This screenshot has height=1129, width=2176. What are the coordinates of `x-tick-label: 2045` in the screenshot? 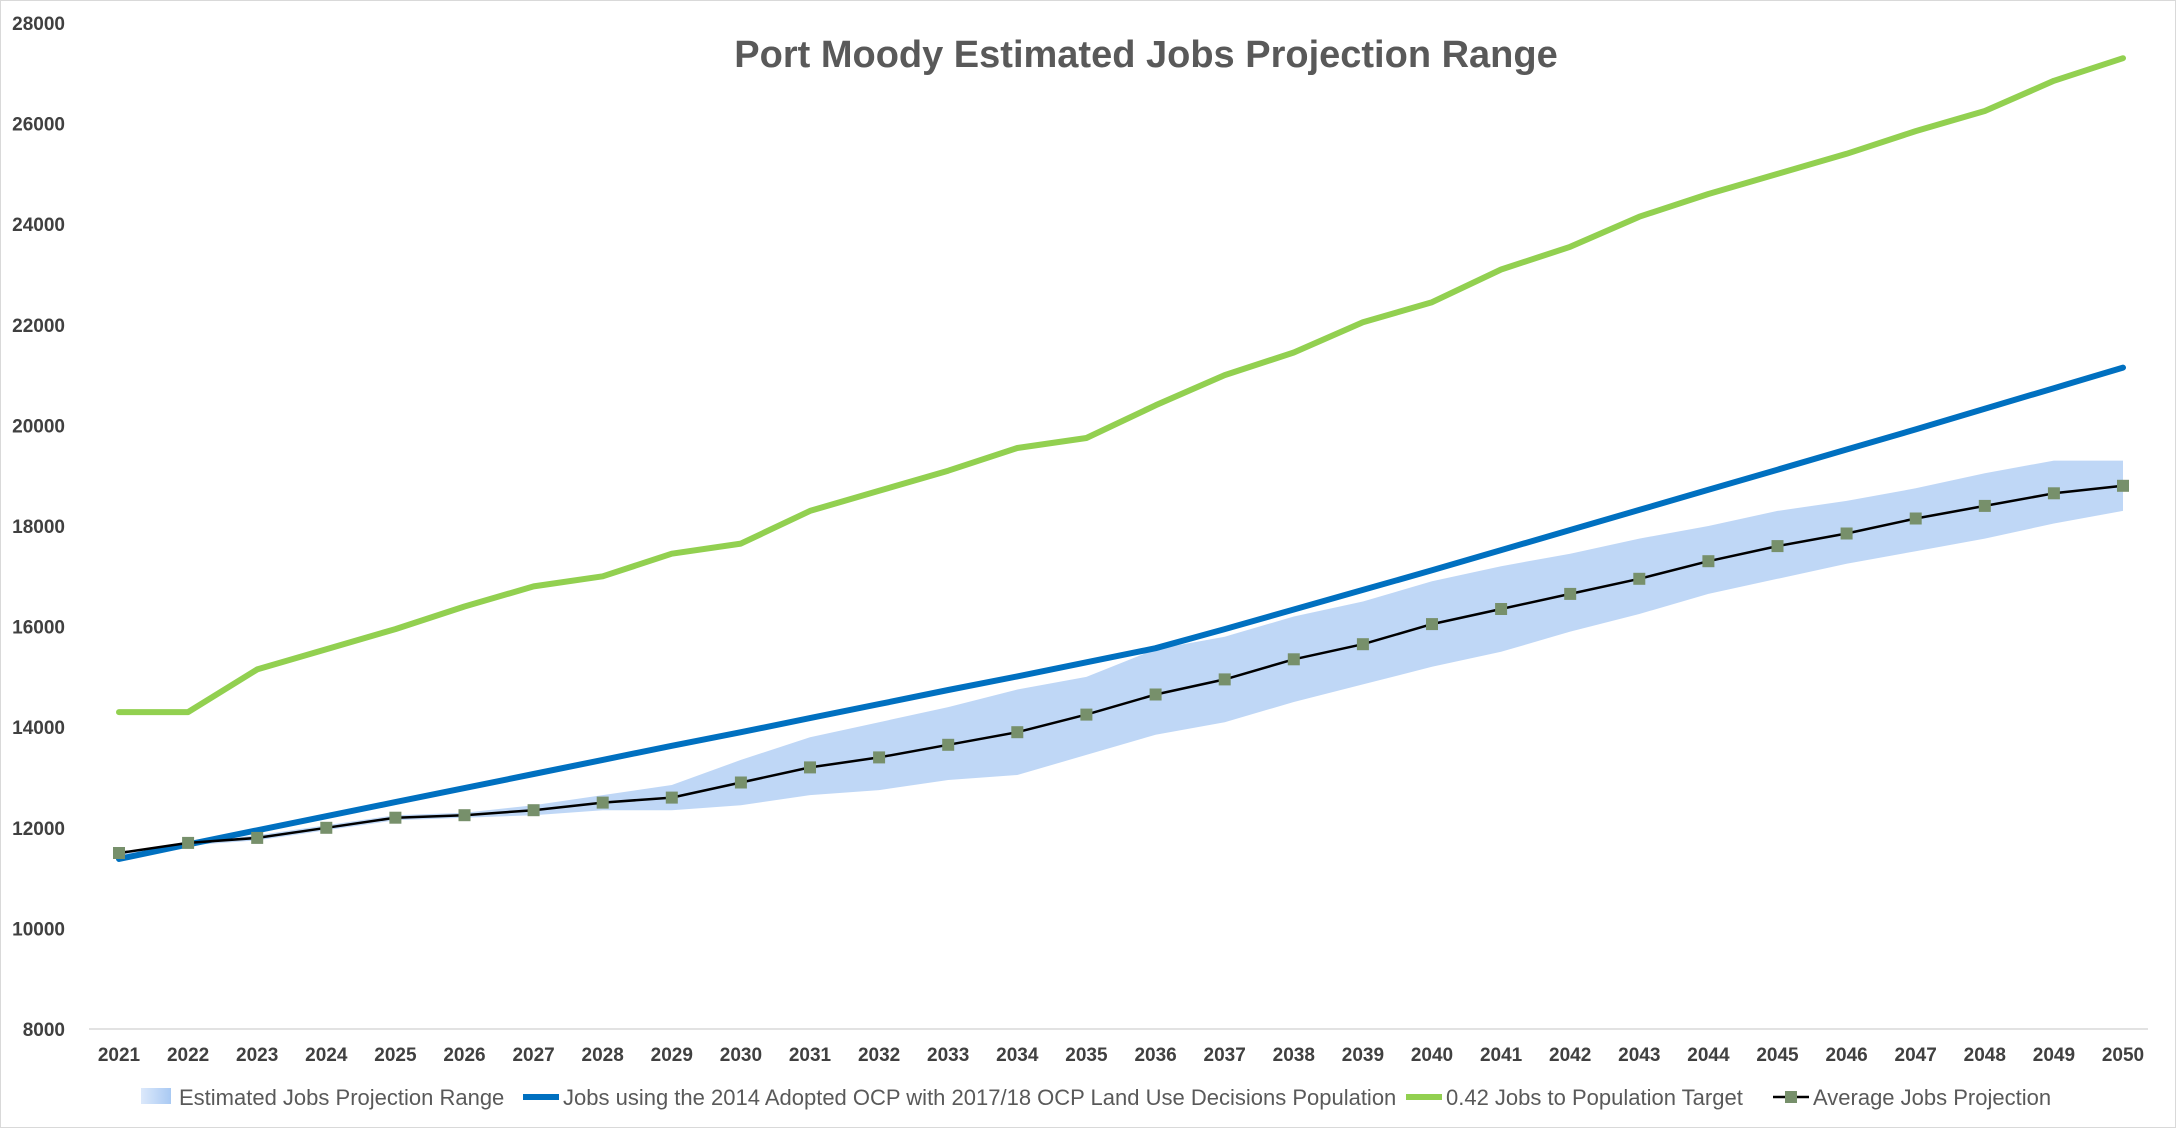 It's located at (1777, 1055).